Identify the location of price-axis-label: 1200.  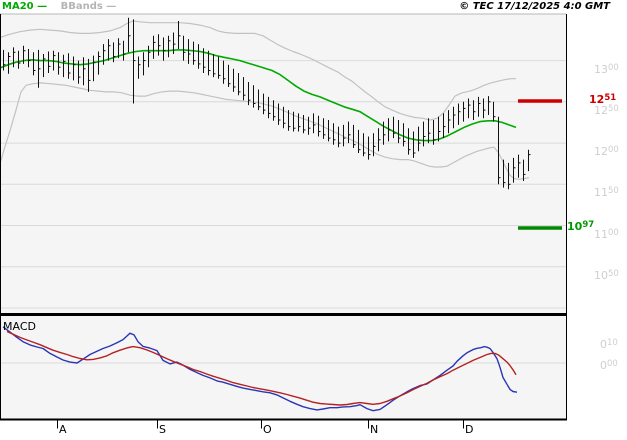
(606, 152).